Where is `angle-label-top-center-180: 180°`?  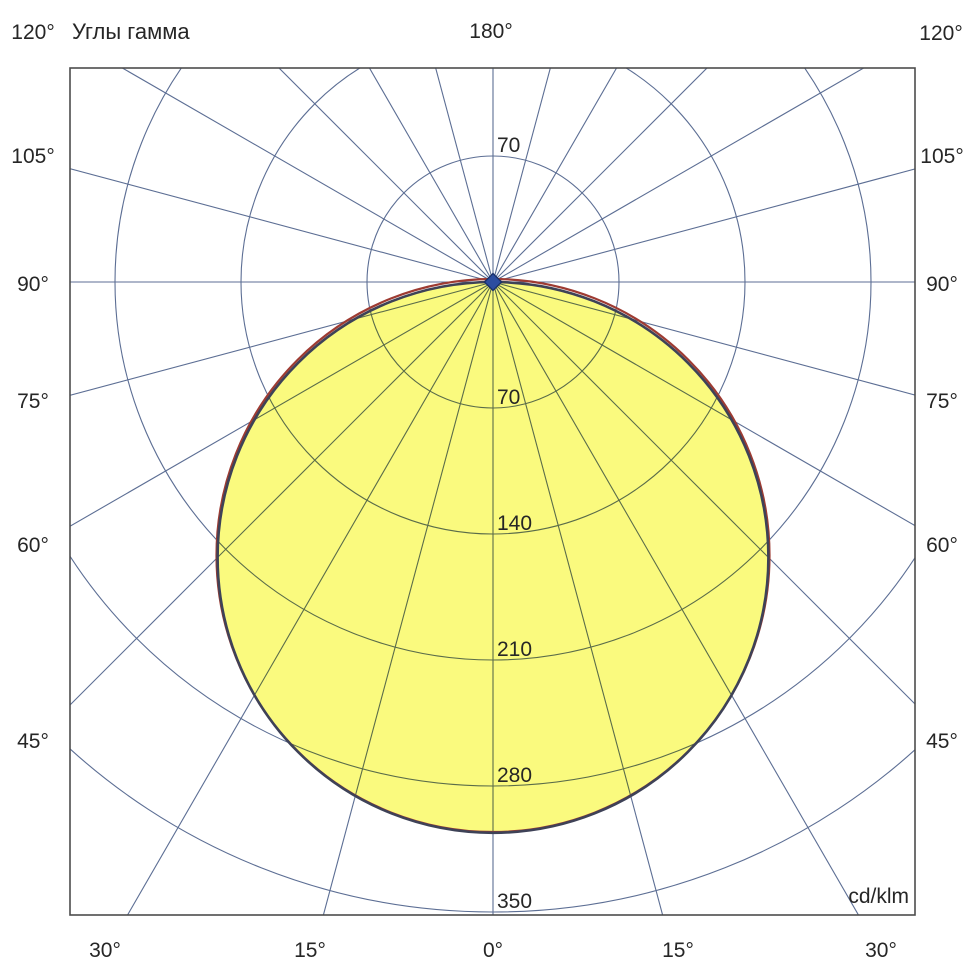
angle-label-top-center-180: 180° is located at coordinates (490, 31).